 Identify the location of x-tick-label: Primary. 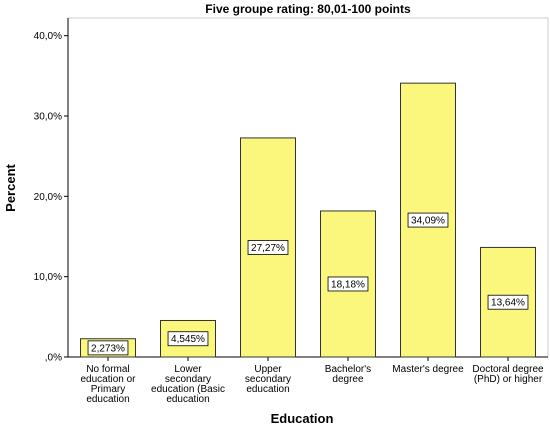
(108, 389).